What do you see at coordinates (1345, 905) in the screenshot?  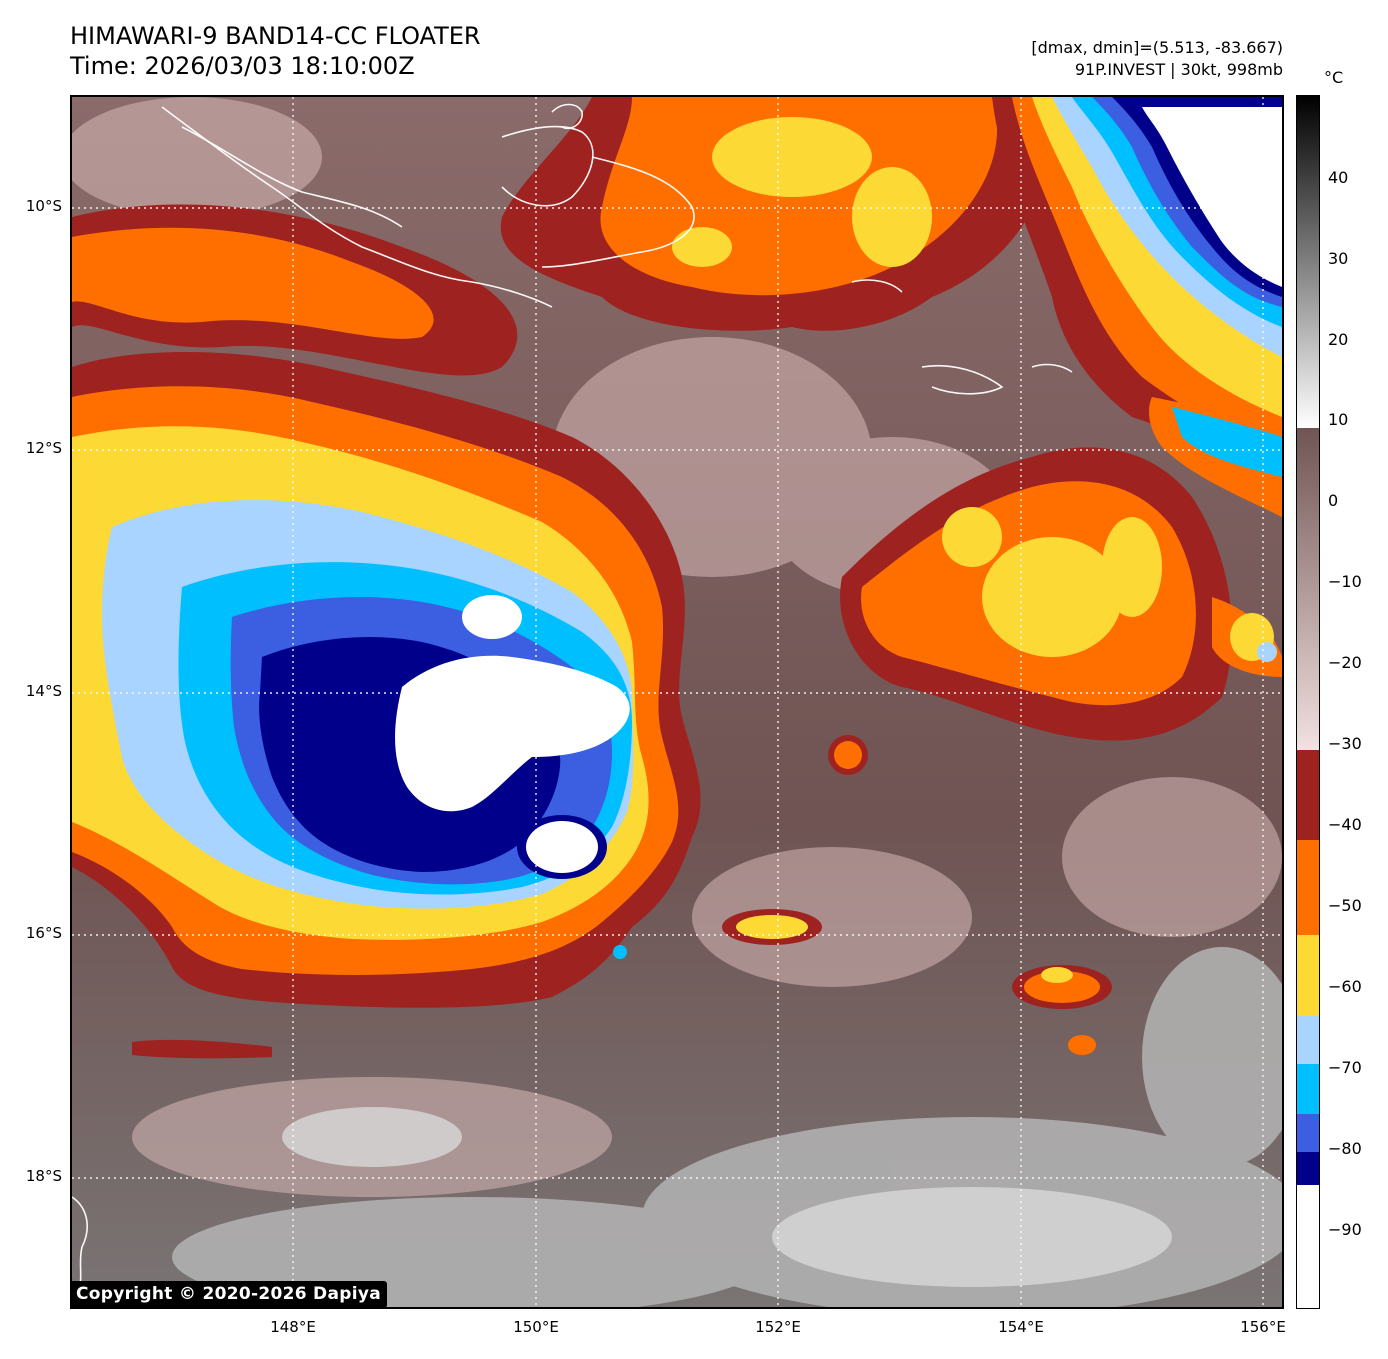 I see `colorbar-tick-minus50: −50` at bounding box center [1345, 905].